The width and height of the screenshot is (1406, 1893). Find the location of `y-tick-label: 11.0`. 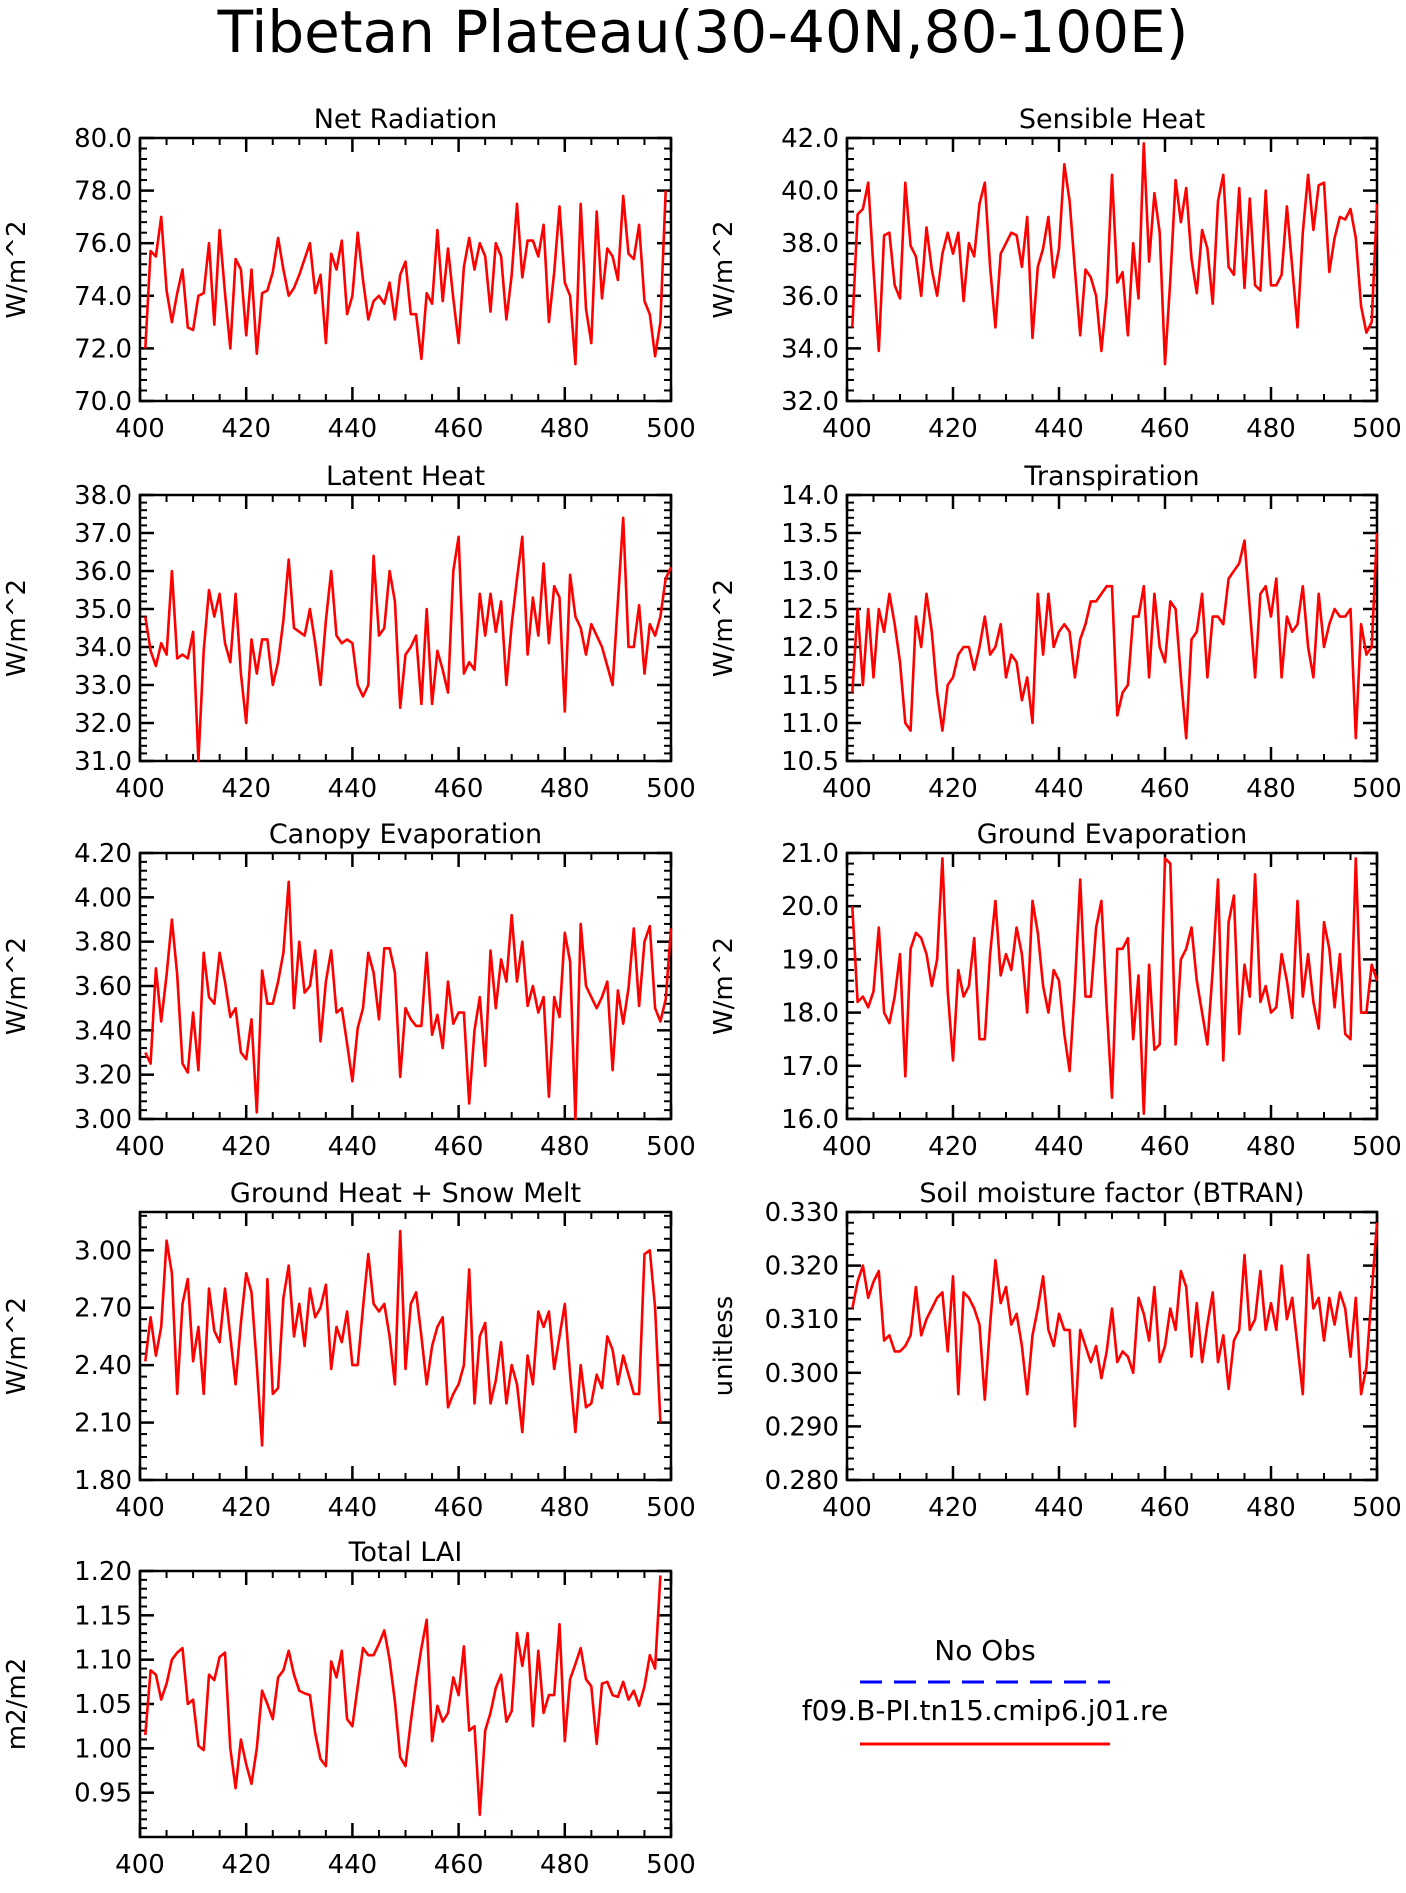

y-tick-label: 11.0 is located at coordinates (810, 724).